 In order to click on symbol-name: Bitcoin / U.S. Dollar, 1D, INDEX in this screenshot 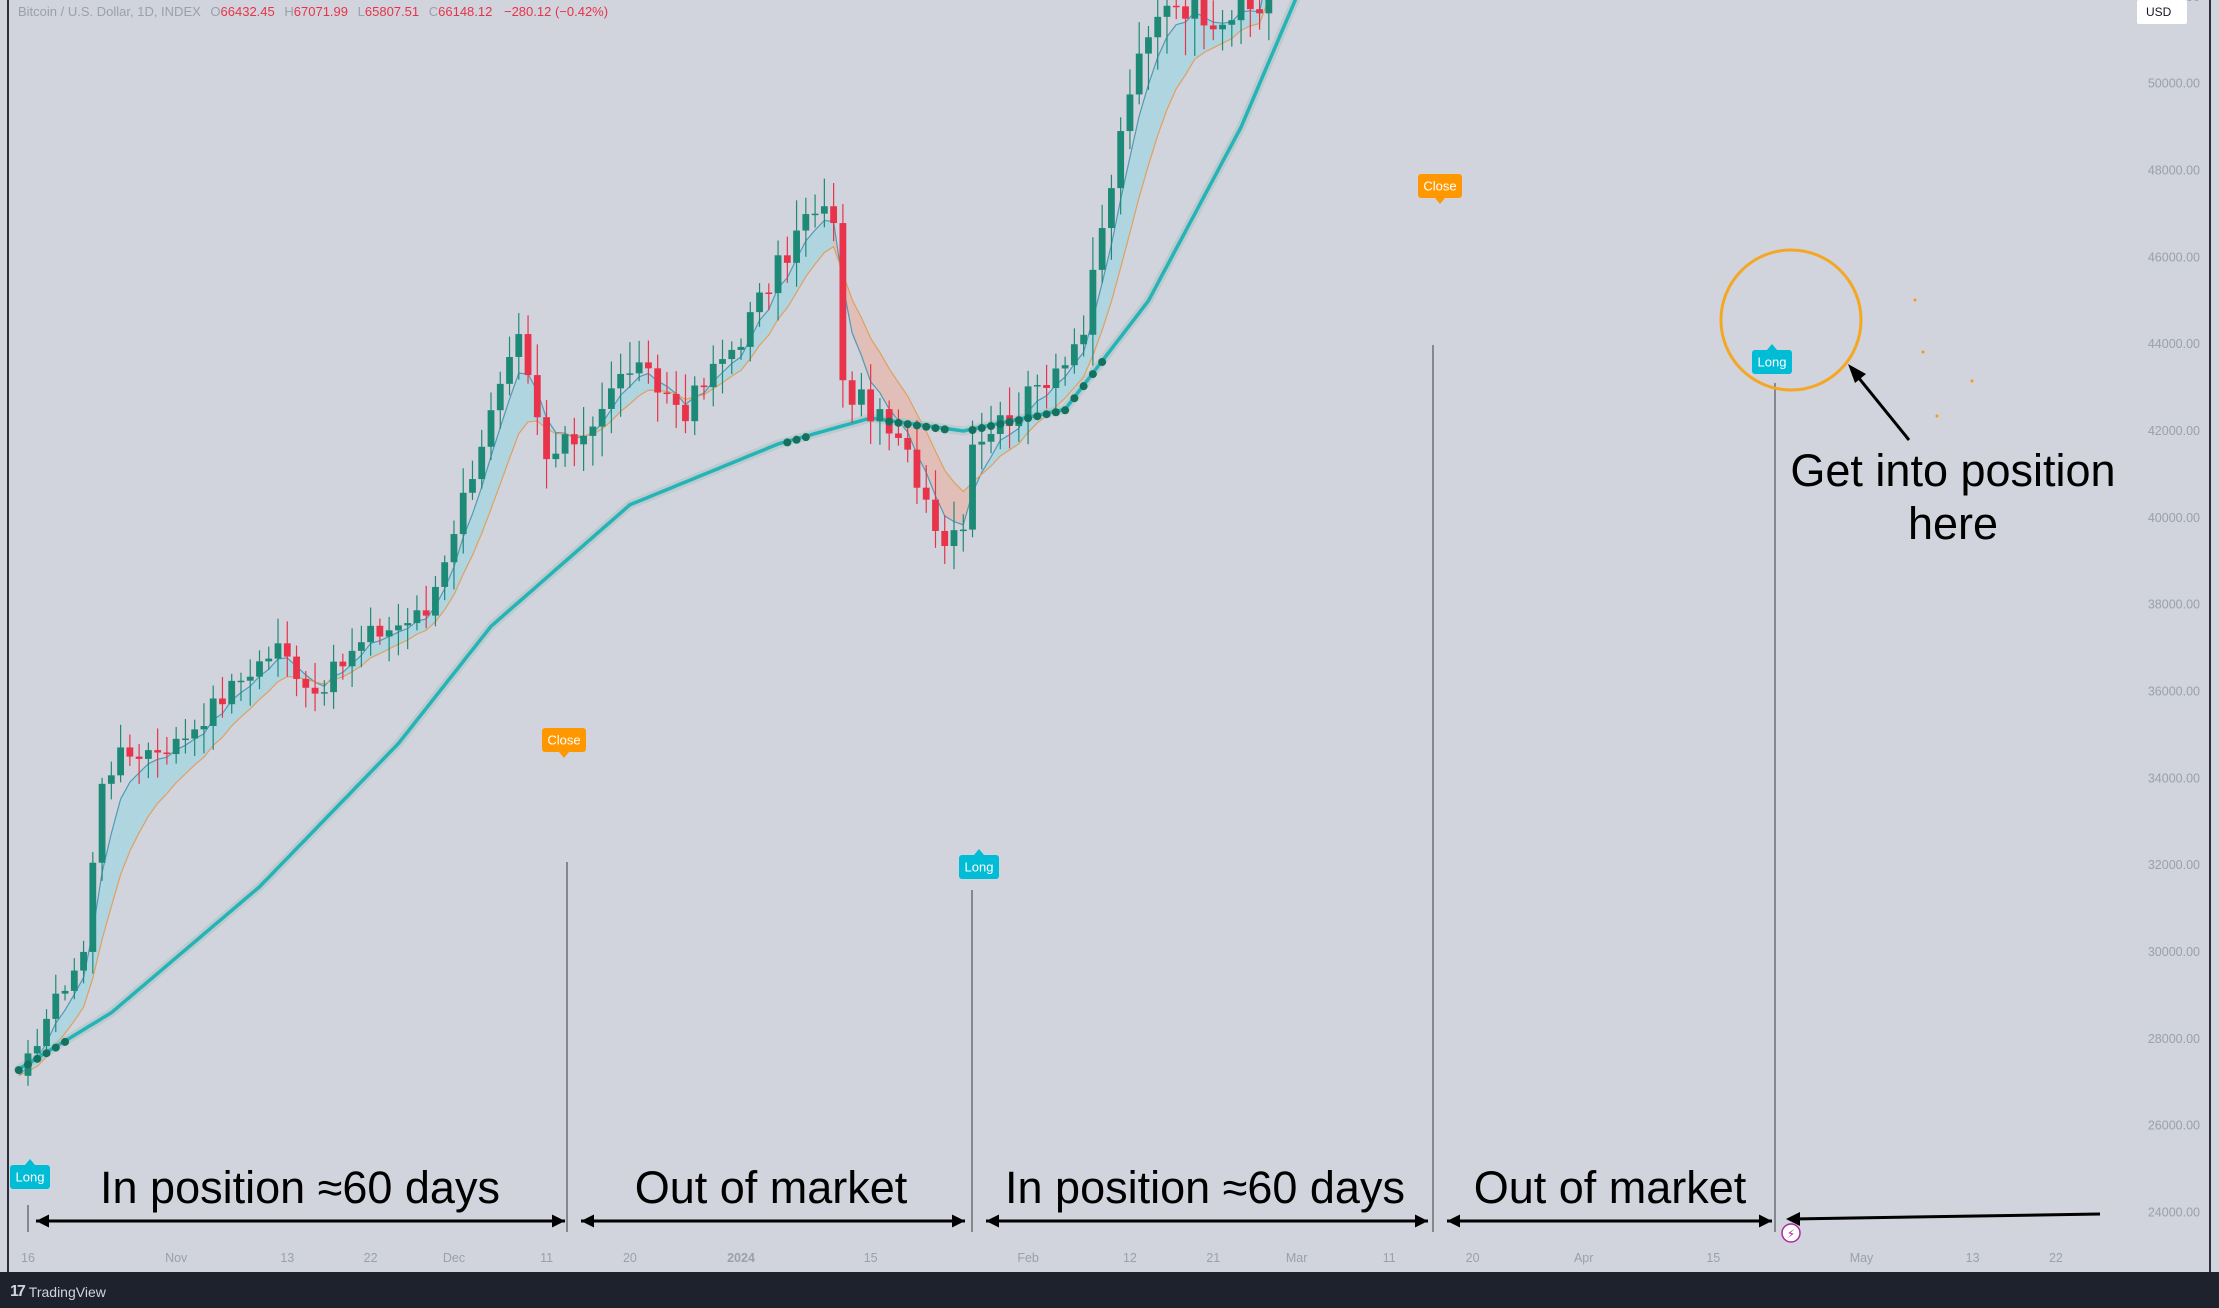, I will do `click(109, 11)`.